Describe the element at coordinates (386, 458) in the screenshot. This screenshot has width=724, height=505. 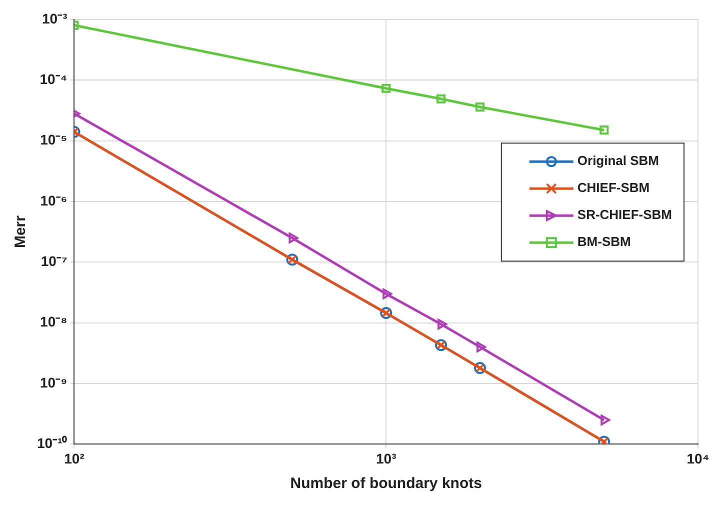
I see `x-tick-label: 10³` at that location.